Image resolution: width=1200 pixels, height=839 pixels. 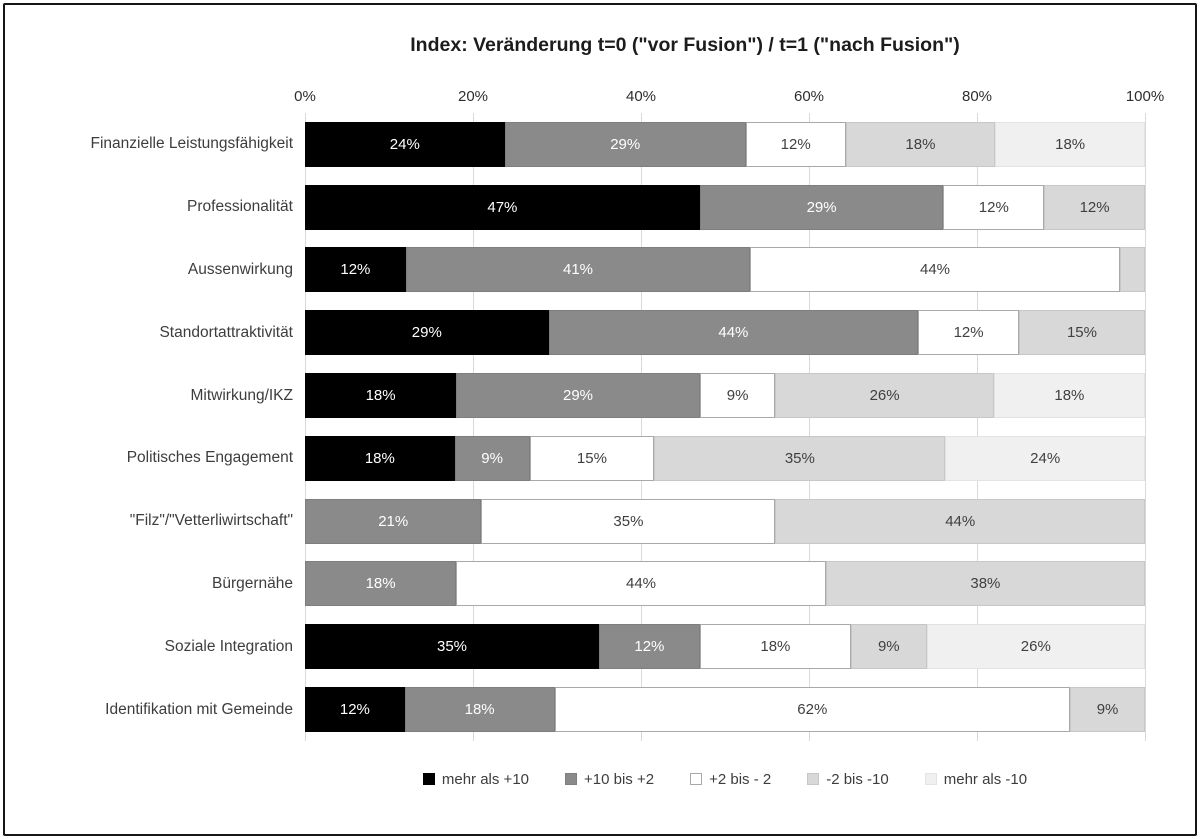 I want to click on legend-item: -2 bis -10, so click(x=848, y=779).